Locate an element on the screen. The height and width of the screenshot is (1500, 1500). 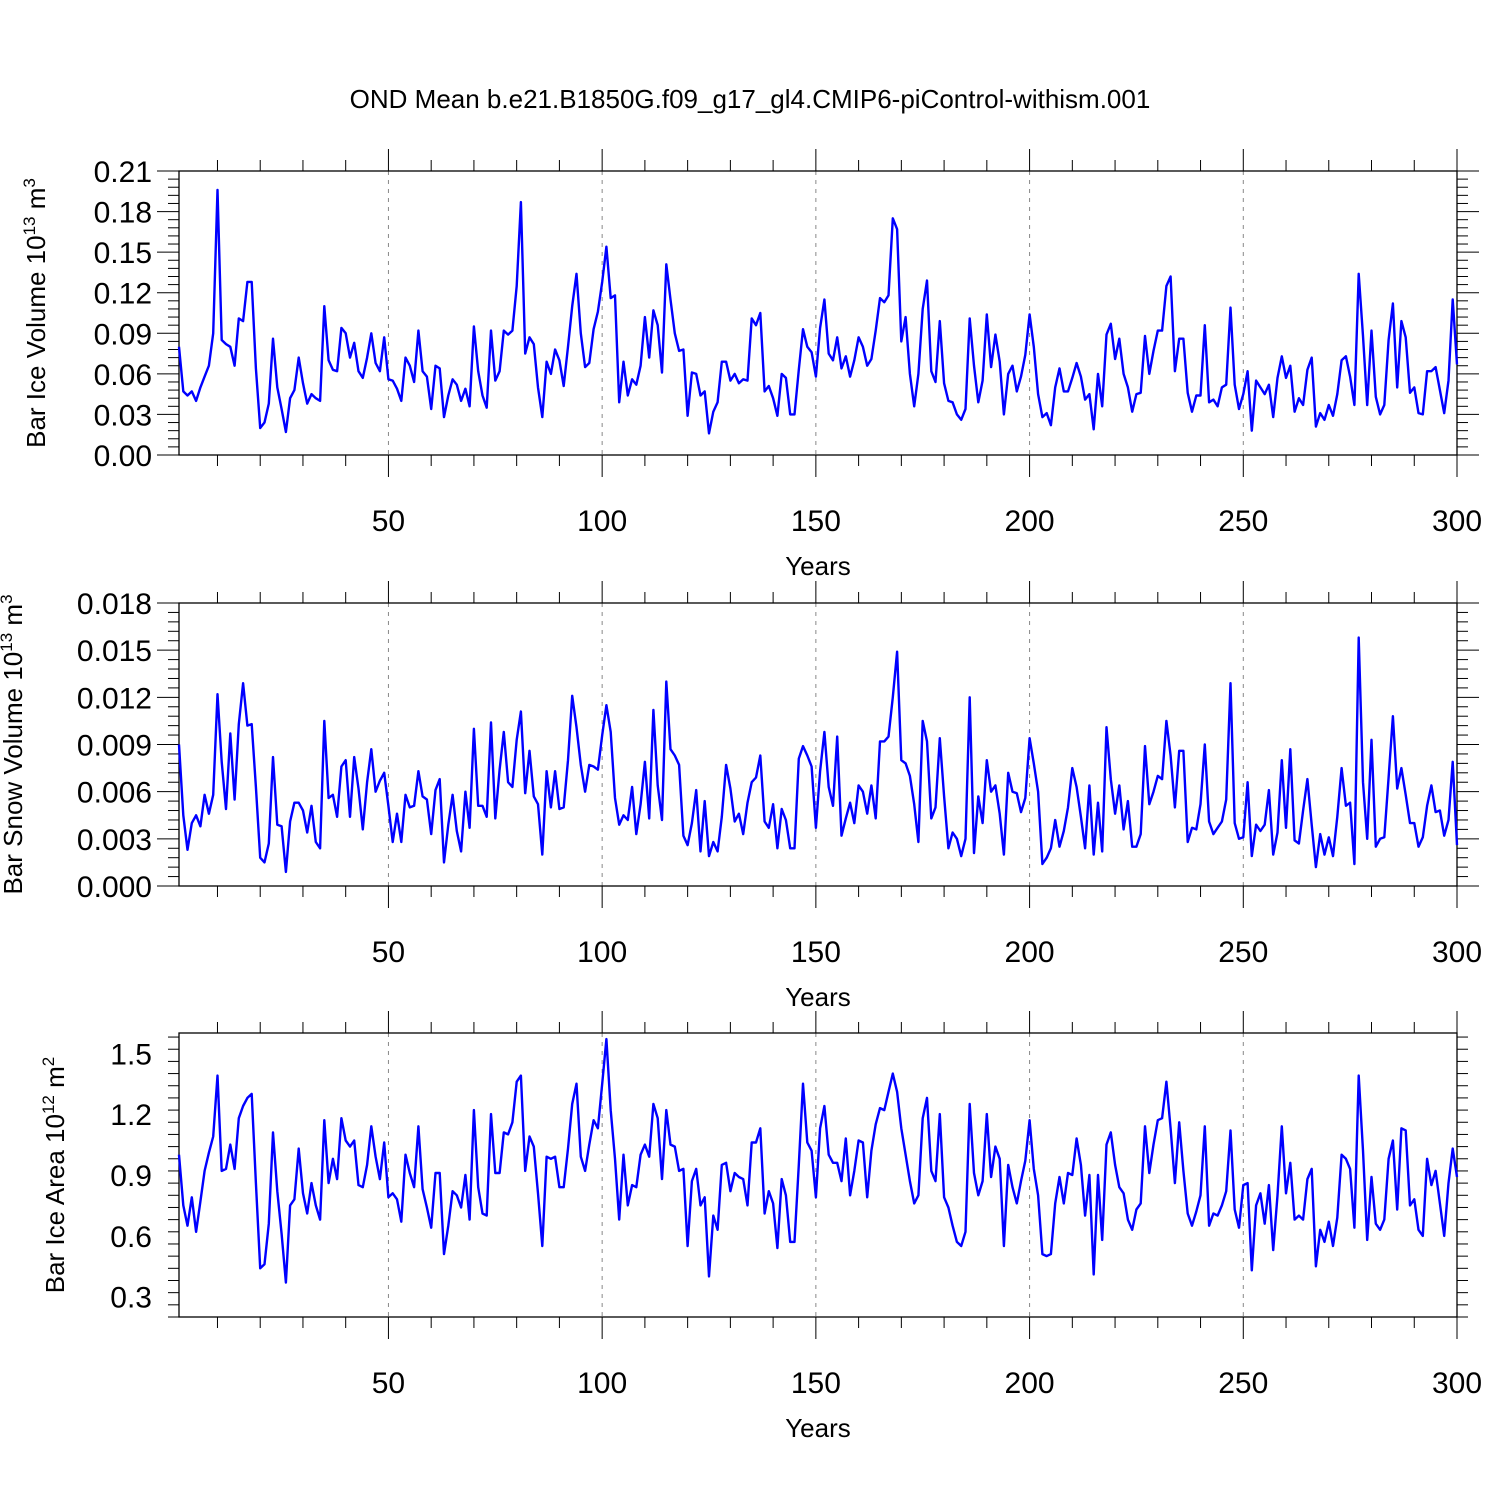
series-line-bar-ice-area is located at coordinates (818, 1160).